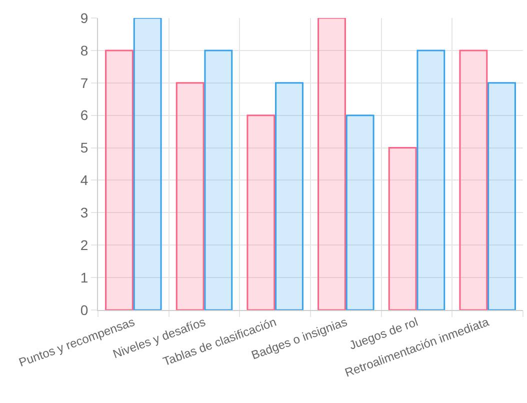 This screenshot has height=403, width=527. What do you see at coordinates (84, 50) in the screenshot?
I see `y-tick-label: 8` at bounding box center [84, 50].